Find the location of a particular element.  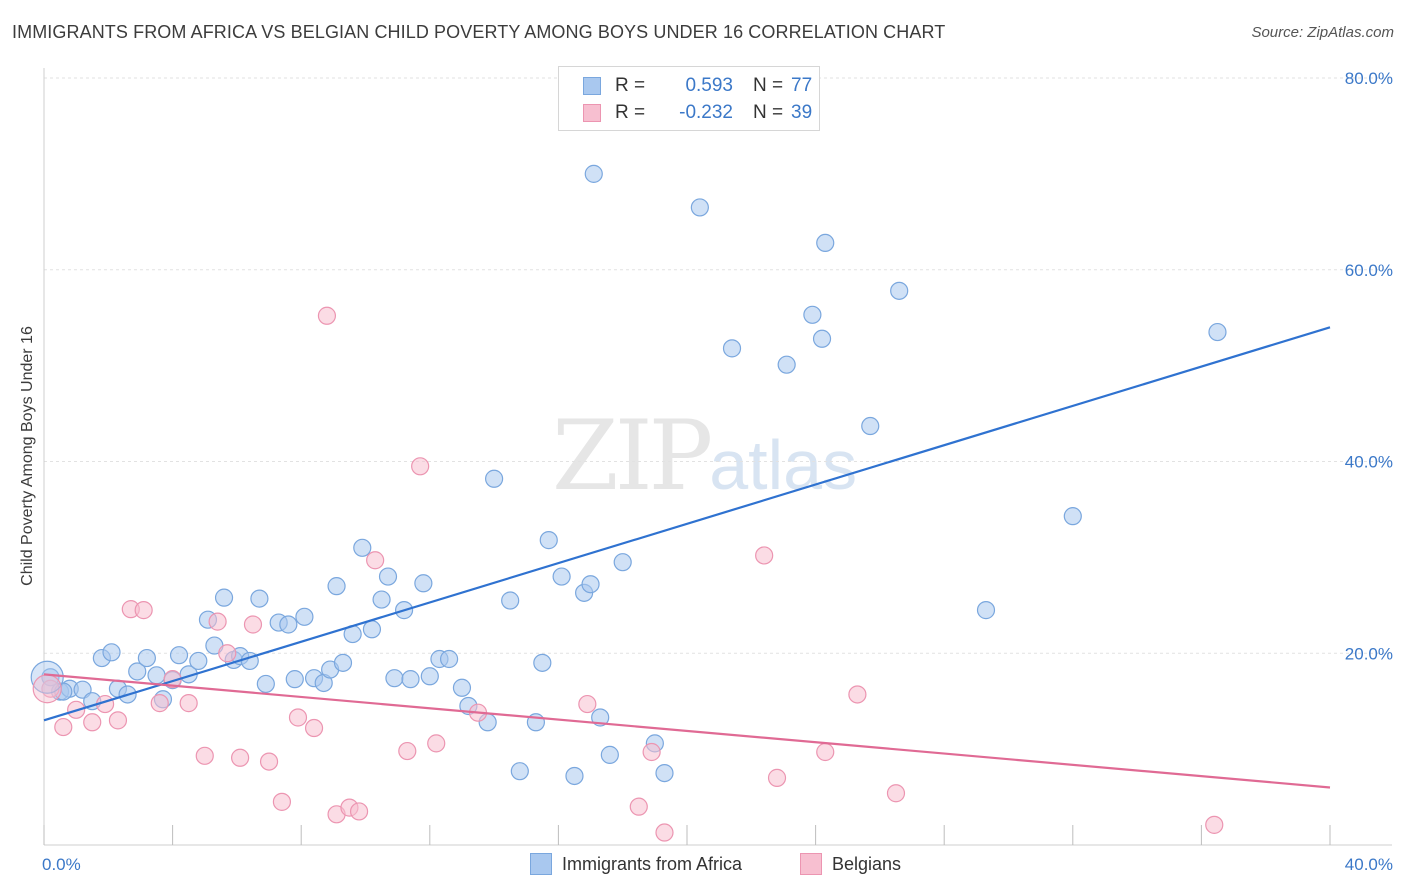

correlation-legend: R = 0.593 N = 77 R = -0.232 N = 39 is located at coordinates (689, 98).